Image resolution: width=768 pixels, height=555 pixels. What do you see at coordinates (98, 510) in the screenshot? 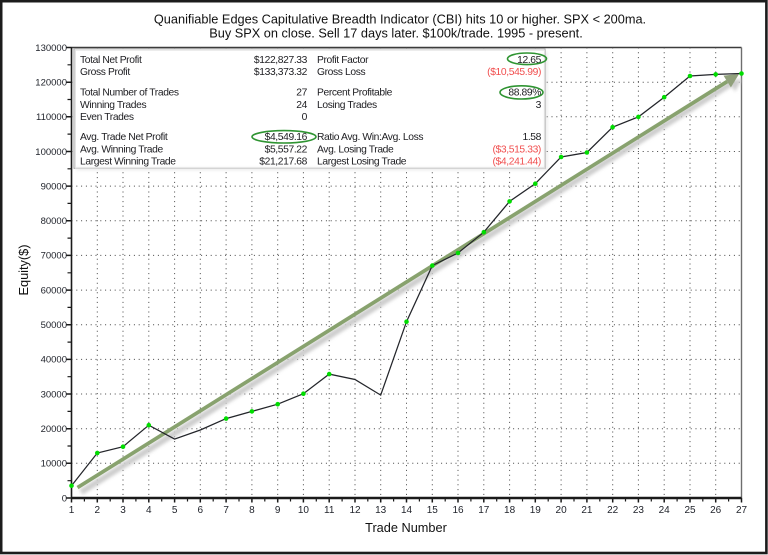
I see `svg-text: 2` at bounding box center [98, 510].